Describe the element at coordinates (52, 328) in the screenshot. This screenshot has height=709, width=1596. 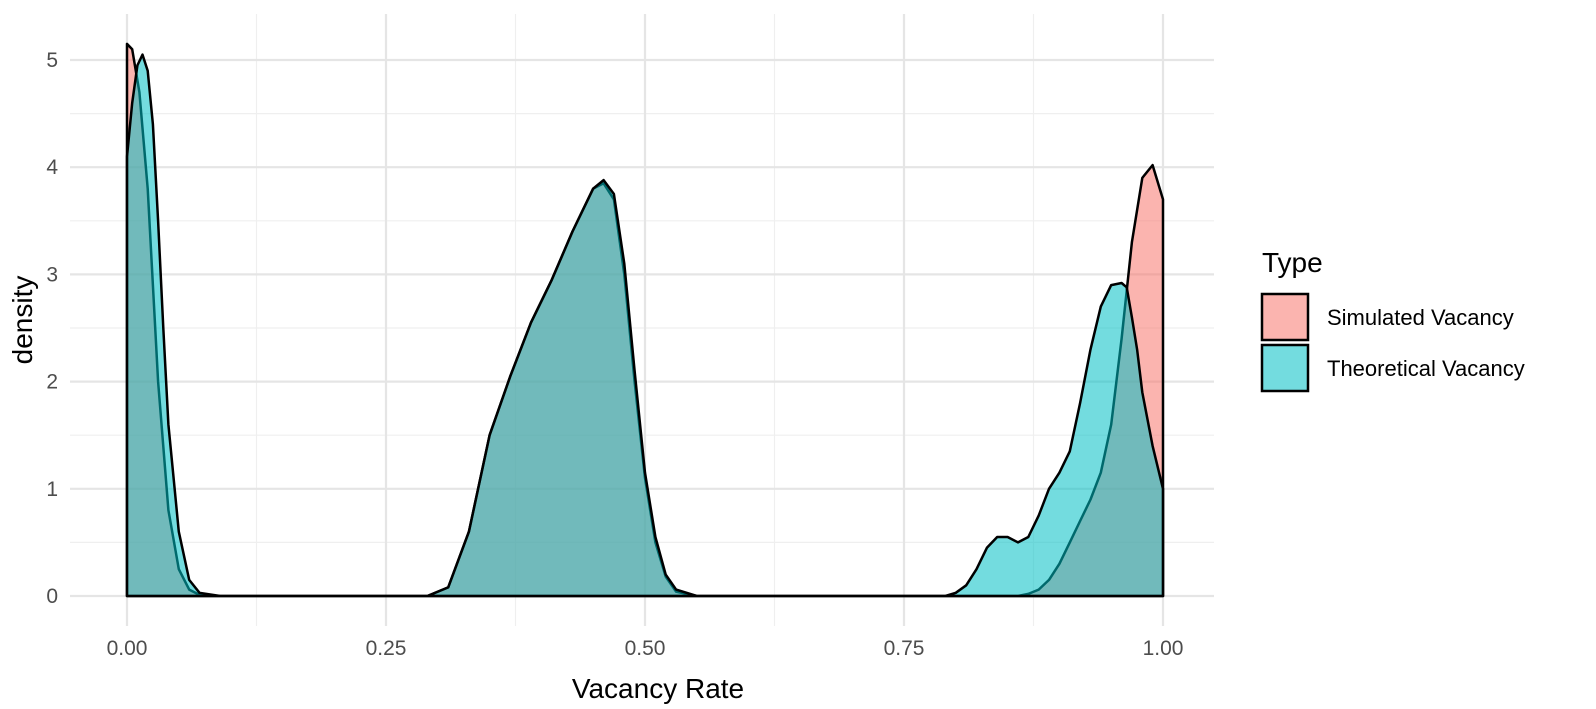
I see `y-axis-ticks: 0 1 2 3 4 5` at that location.